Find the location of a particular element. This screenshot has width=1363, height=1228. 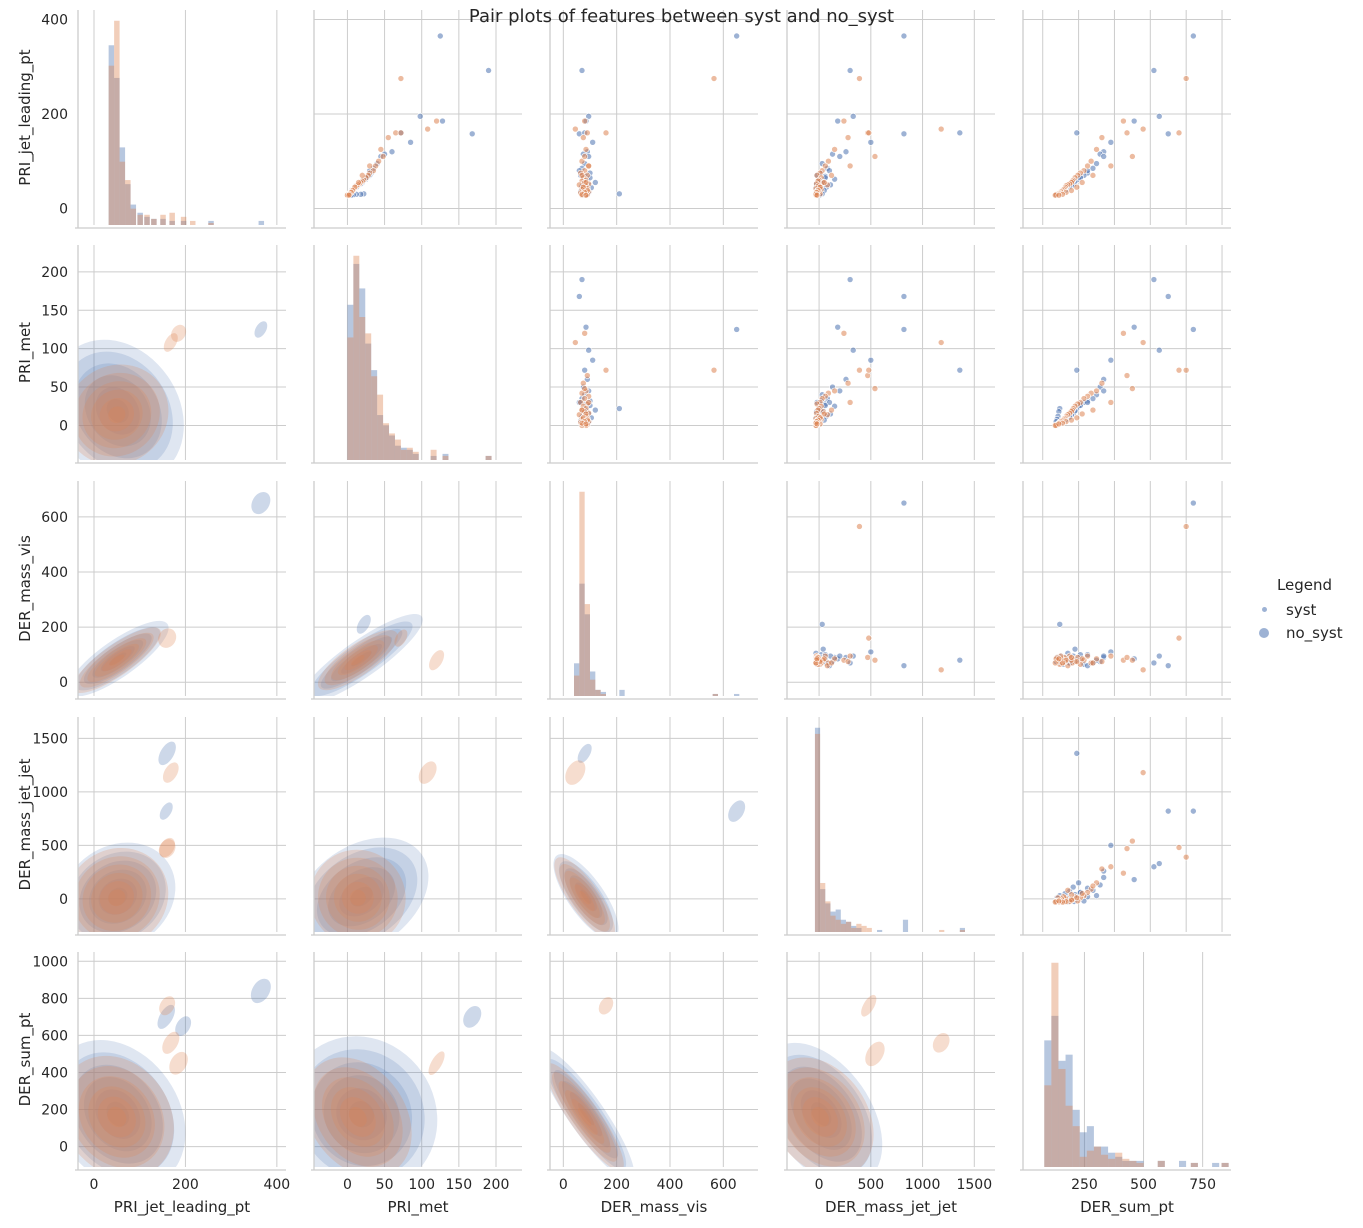

panel-DER_mass_jet_jet-vs-PRI_met is located at coordinates (416, 826).